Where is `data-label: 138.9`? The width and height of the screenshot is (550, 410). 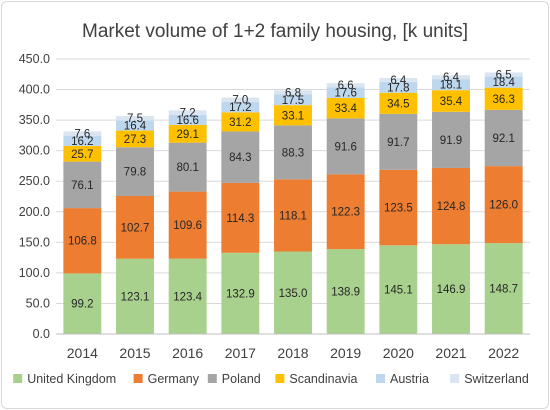 data-label: 138.9 is located at coordinates (345, 293).